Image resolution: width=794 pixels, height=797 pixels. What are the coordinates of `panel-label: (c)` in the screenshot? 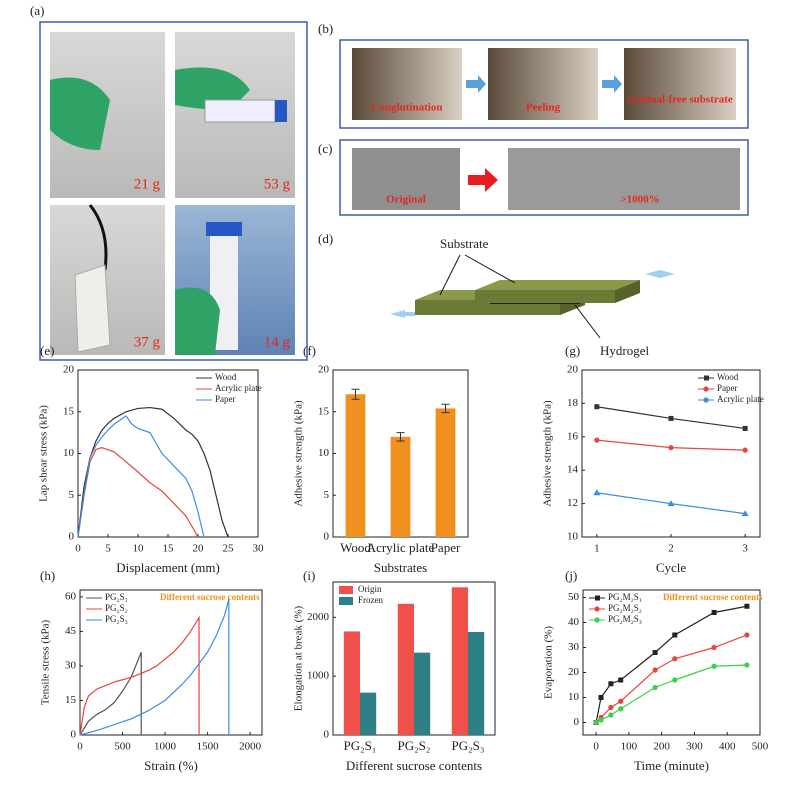 It's located at (325, 148).